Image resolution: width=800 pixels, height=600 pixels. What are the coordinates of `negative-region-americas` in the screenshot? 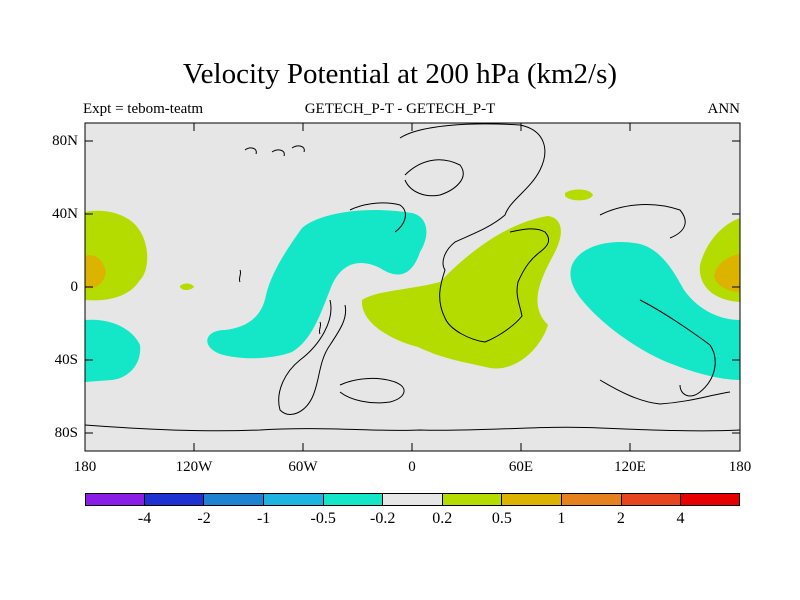 It's located at (317, 284).